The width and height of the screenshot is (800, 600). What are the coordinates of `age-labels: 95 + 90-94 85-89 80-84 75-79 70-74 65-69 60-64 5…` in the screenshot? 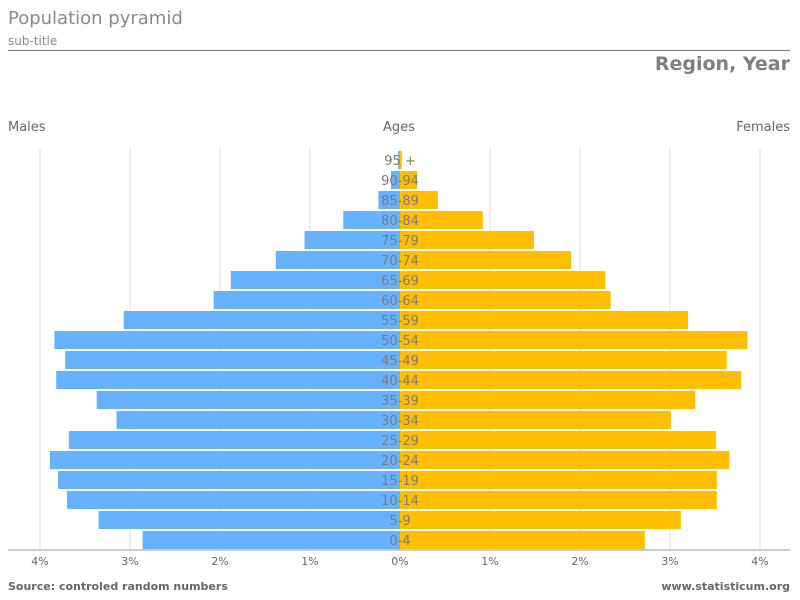 It's located at (400, 351).